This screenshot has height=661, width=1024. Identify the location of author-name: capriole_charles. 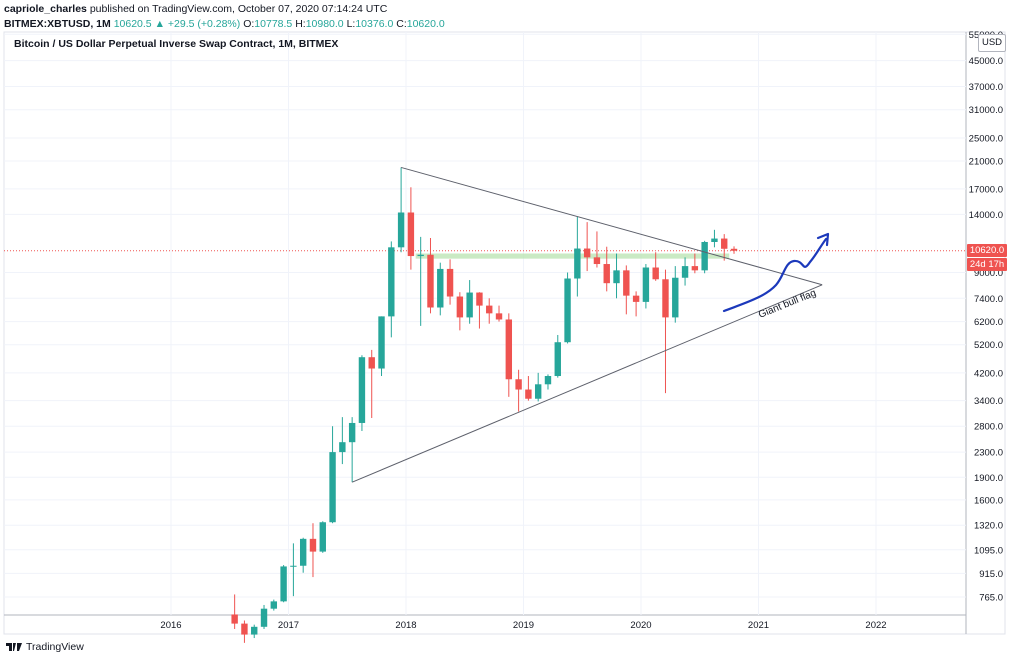
(45, 9).